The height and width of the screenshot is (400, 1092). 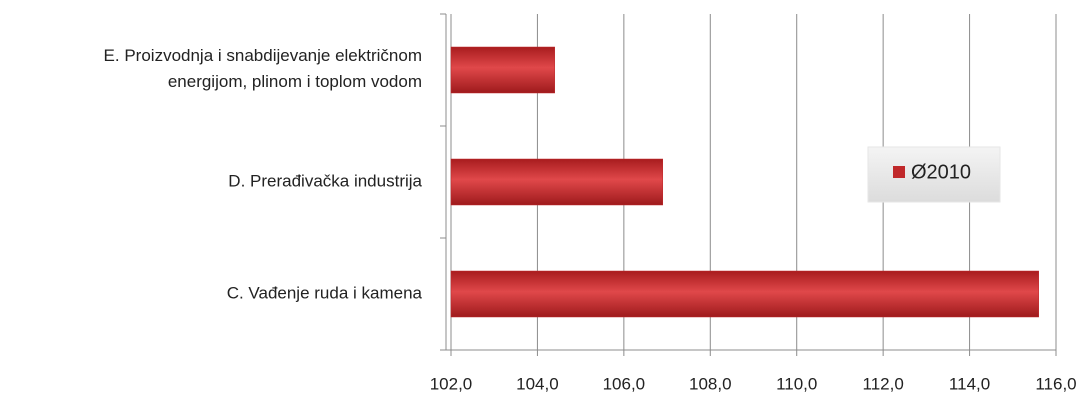 What do you see at coordinates (796, 383) in the screenshot?
I see `x-tick-label: 110,0` at bounding box center [796, 383].